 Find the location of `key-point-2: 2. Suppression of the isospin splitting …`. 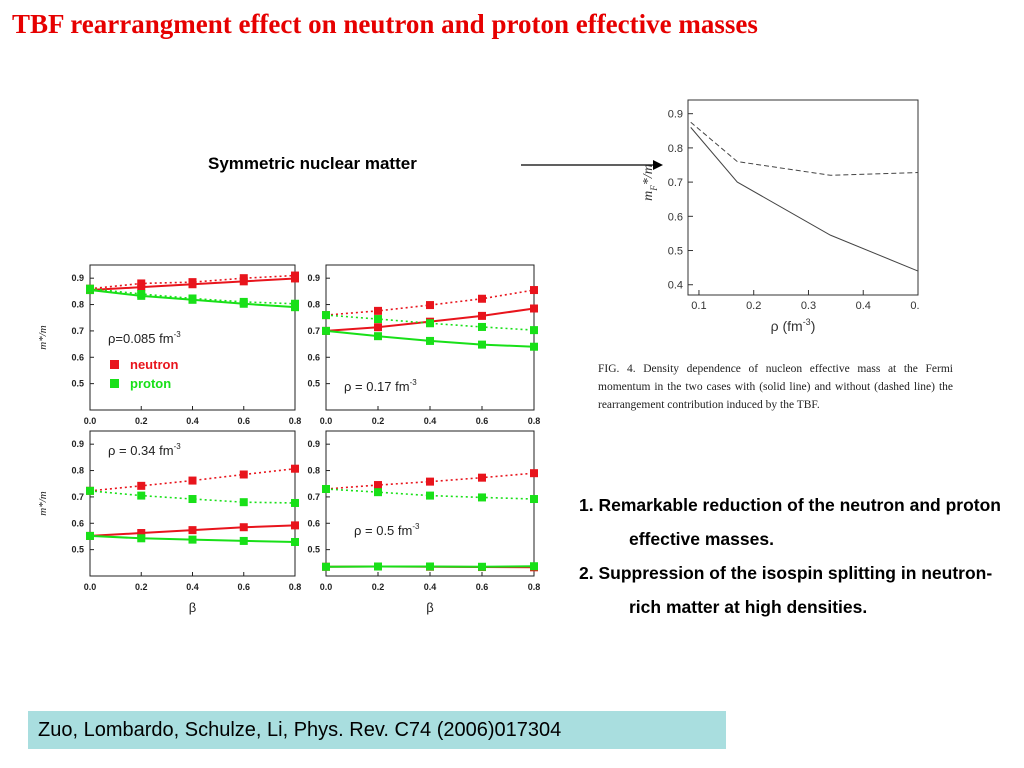

key-point-2: 2. Suppression of the isospin splitting … is located at coordinates (786, 590).